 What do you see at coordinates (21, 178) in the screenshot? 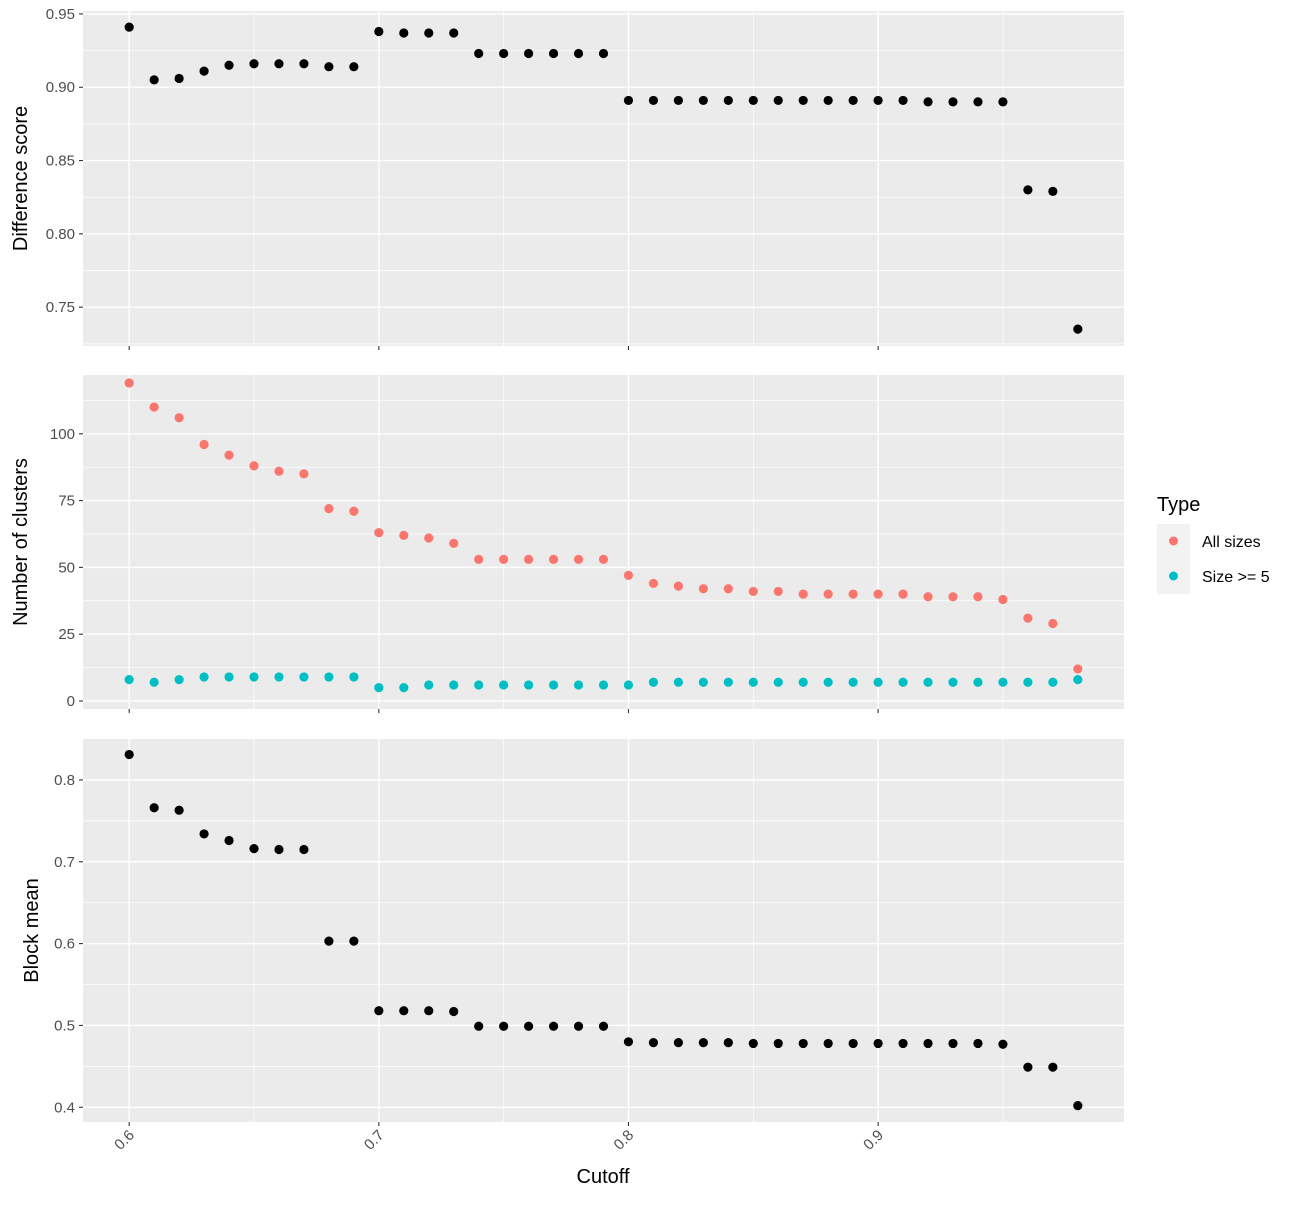
I see `y-axis-title: Difference score` at bounding box center [21, 178].